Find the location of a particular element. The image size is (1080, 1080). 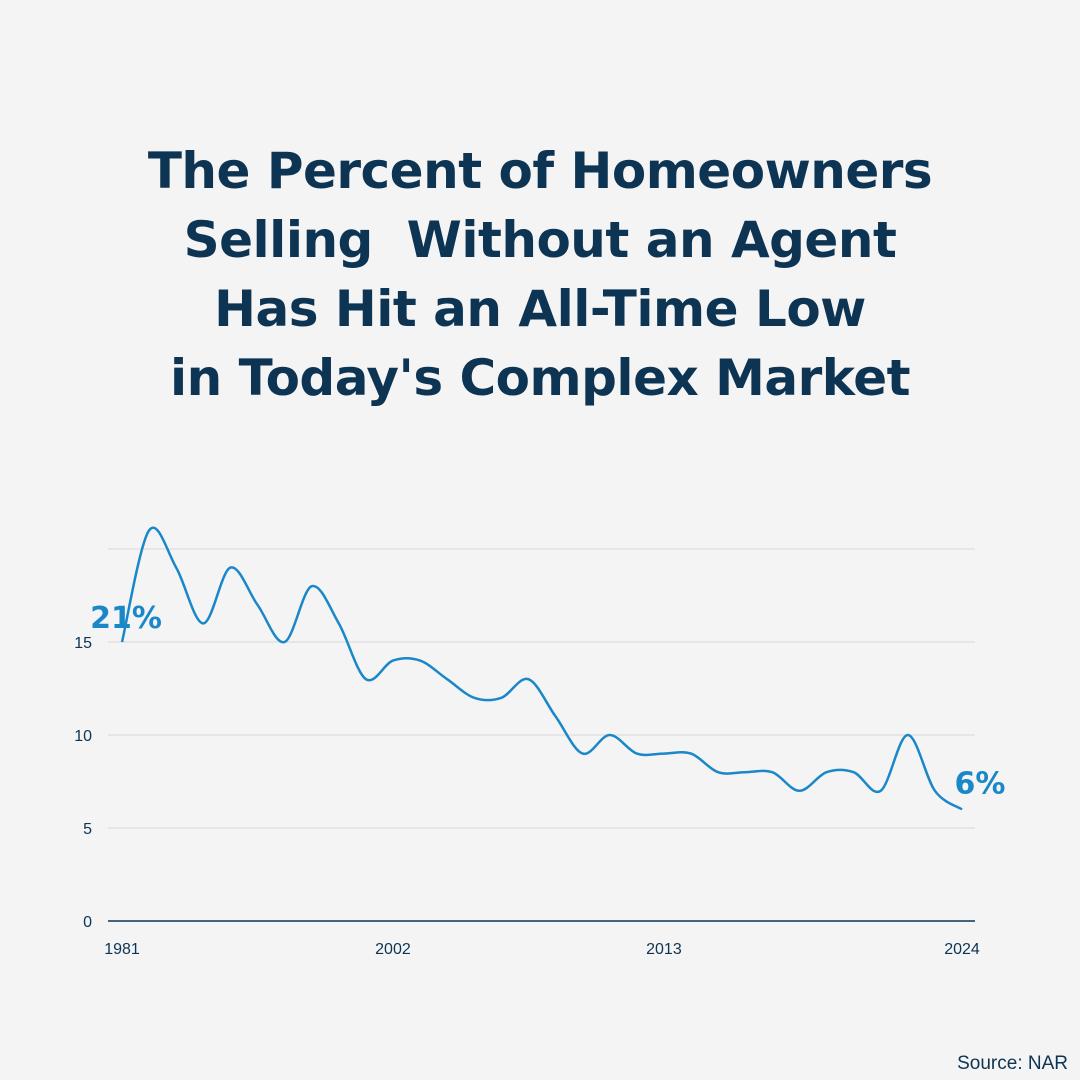

chart-title: in Today's Complex Market is located at coordinates (540, 378).